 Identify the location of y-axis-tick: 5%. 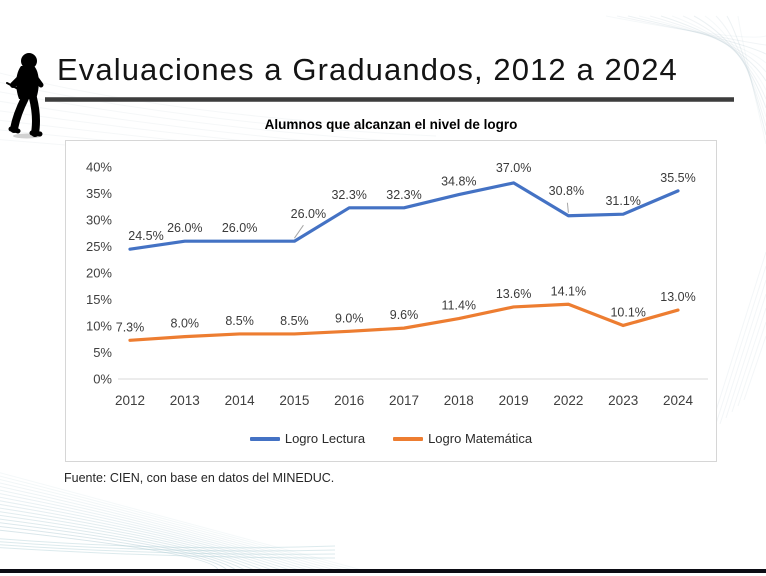
(102, 352).